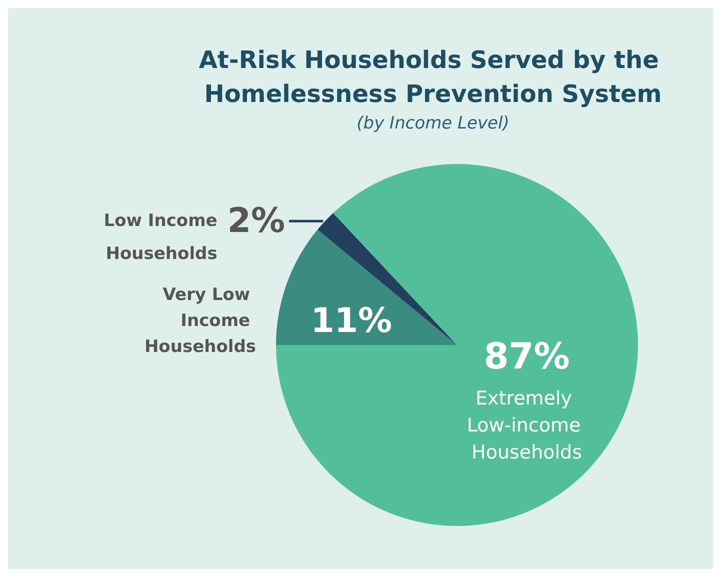  What do you see at coordinates (351, 320) in the screenshot?
I see `data-label: 11%` at bounding box center [351, 320].